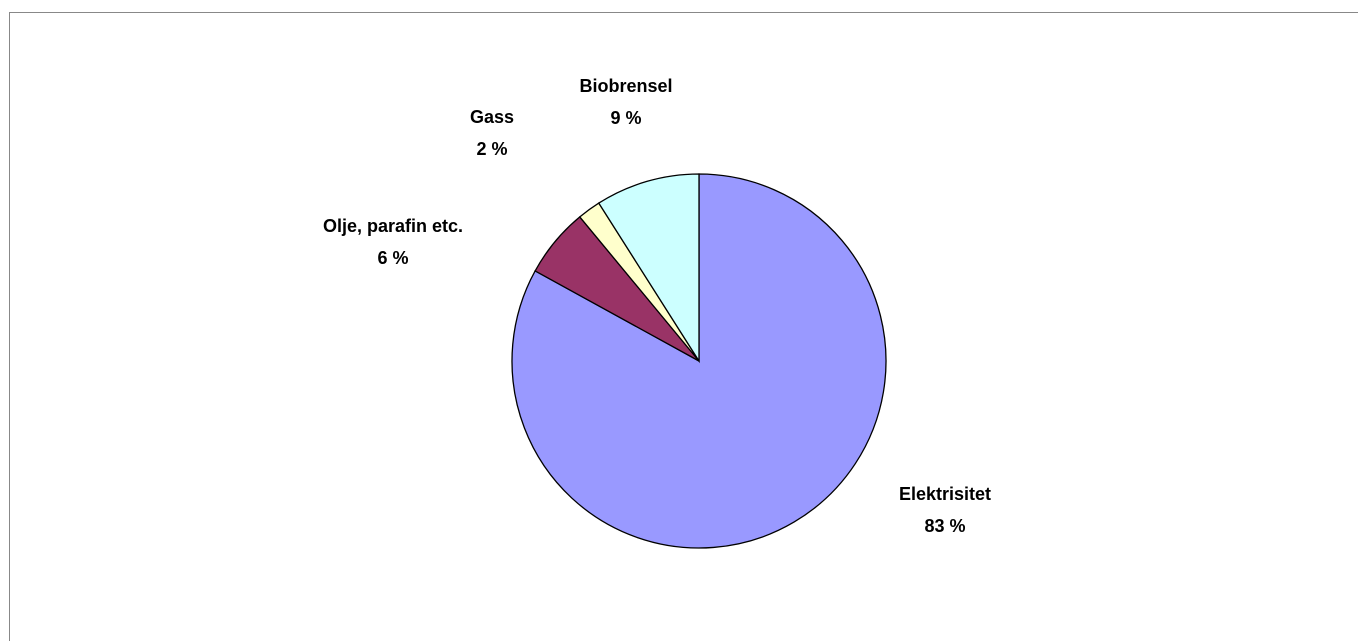 Image resolution: width=1358 pixels, height=641 pixels. I want to click on slice-label: Olje, parafin etc., so click(393, 226).